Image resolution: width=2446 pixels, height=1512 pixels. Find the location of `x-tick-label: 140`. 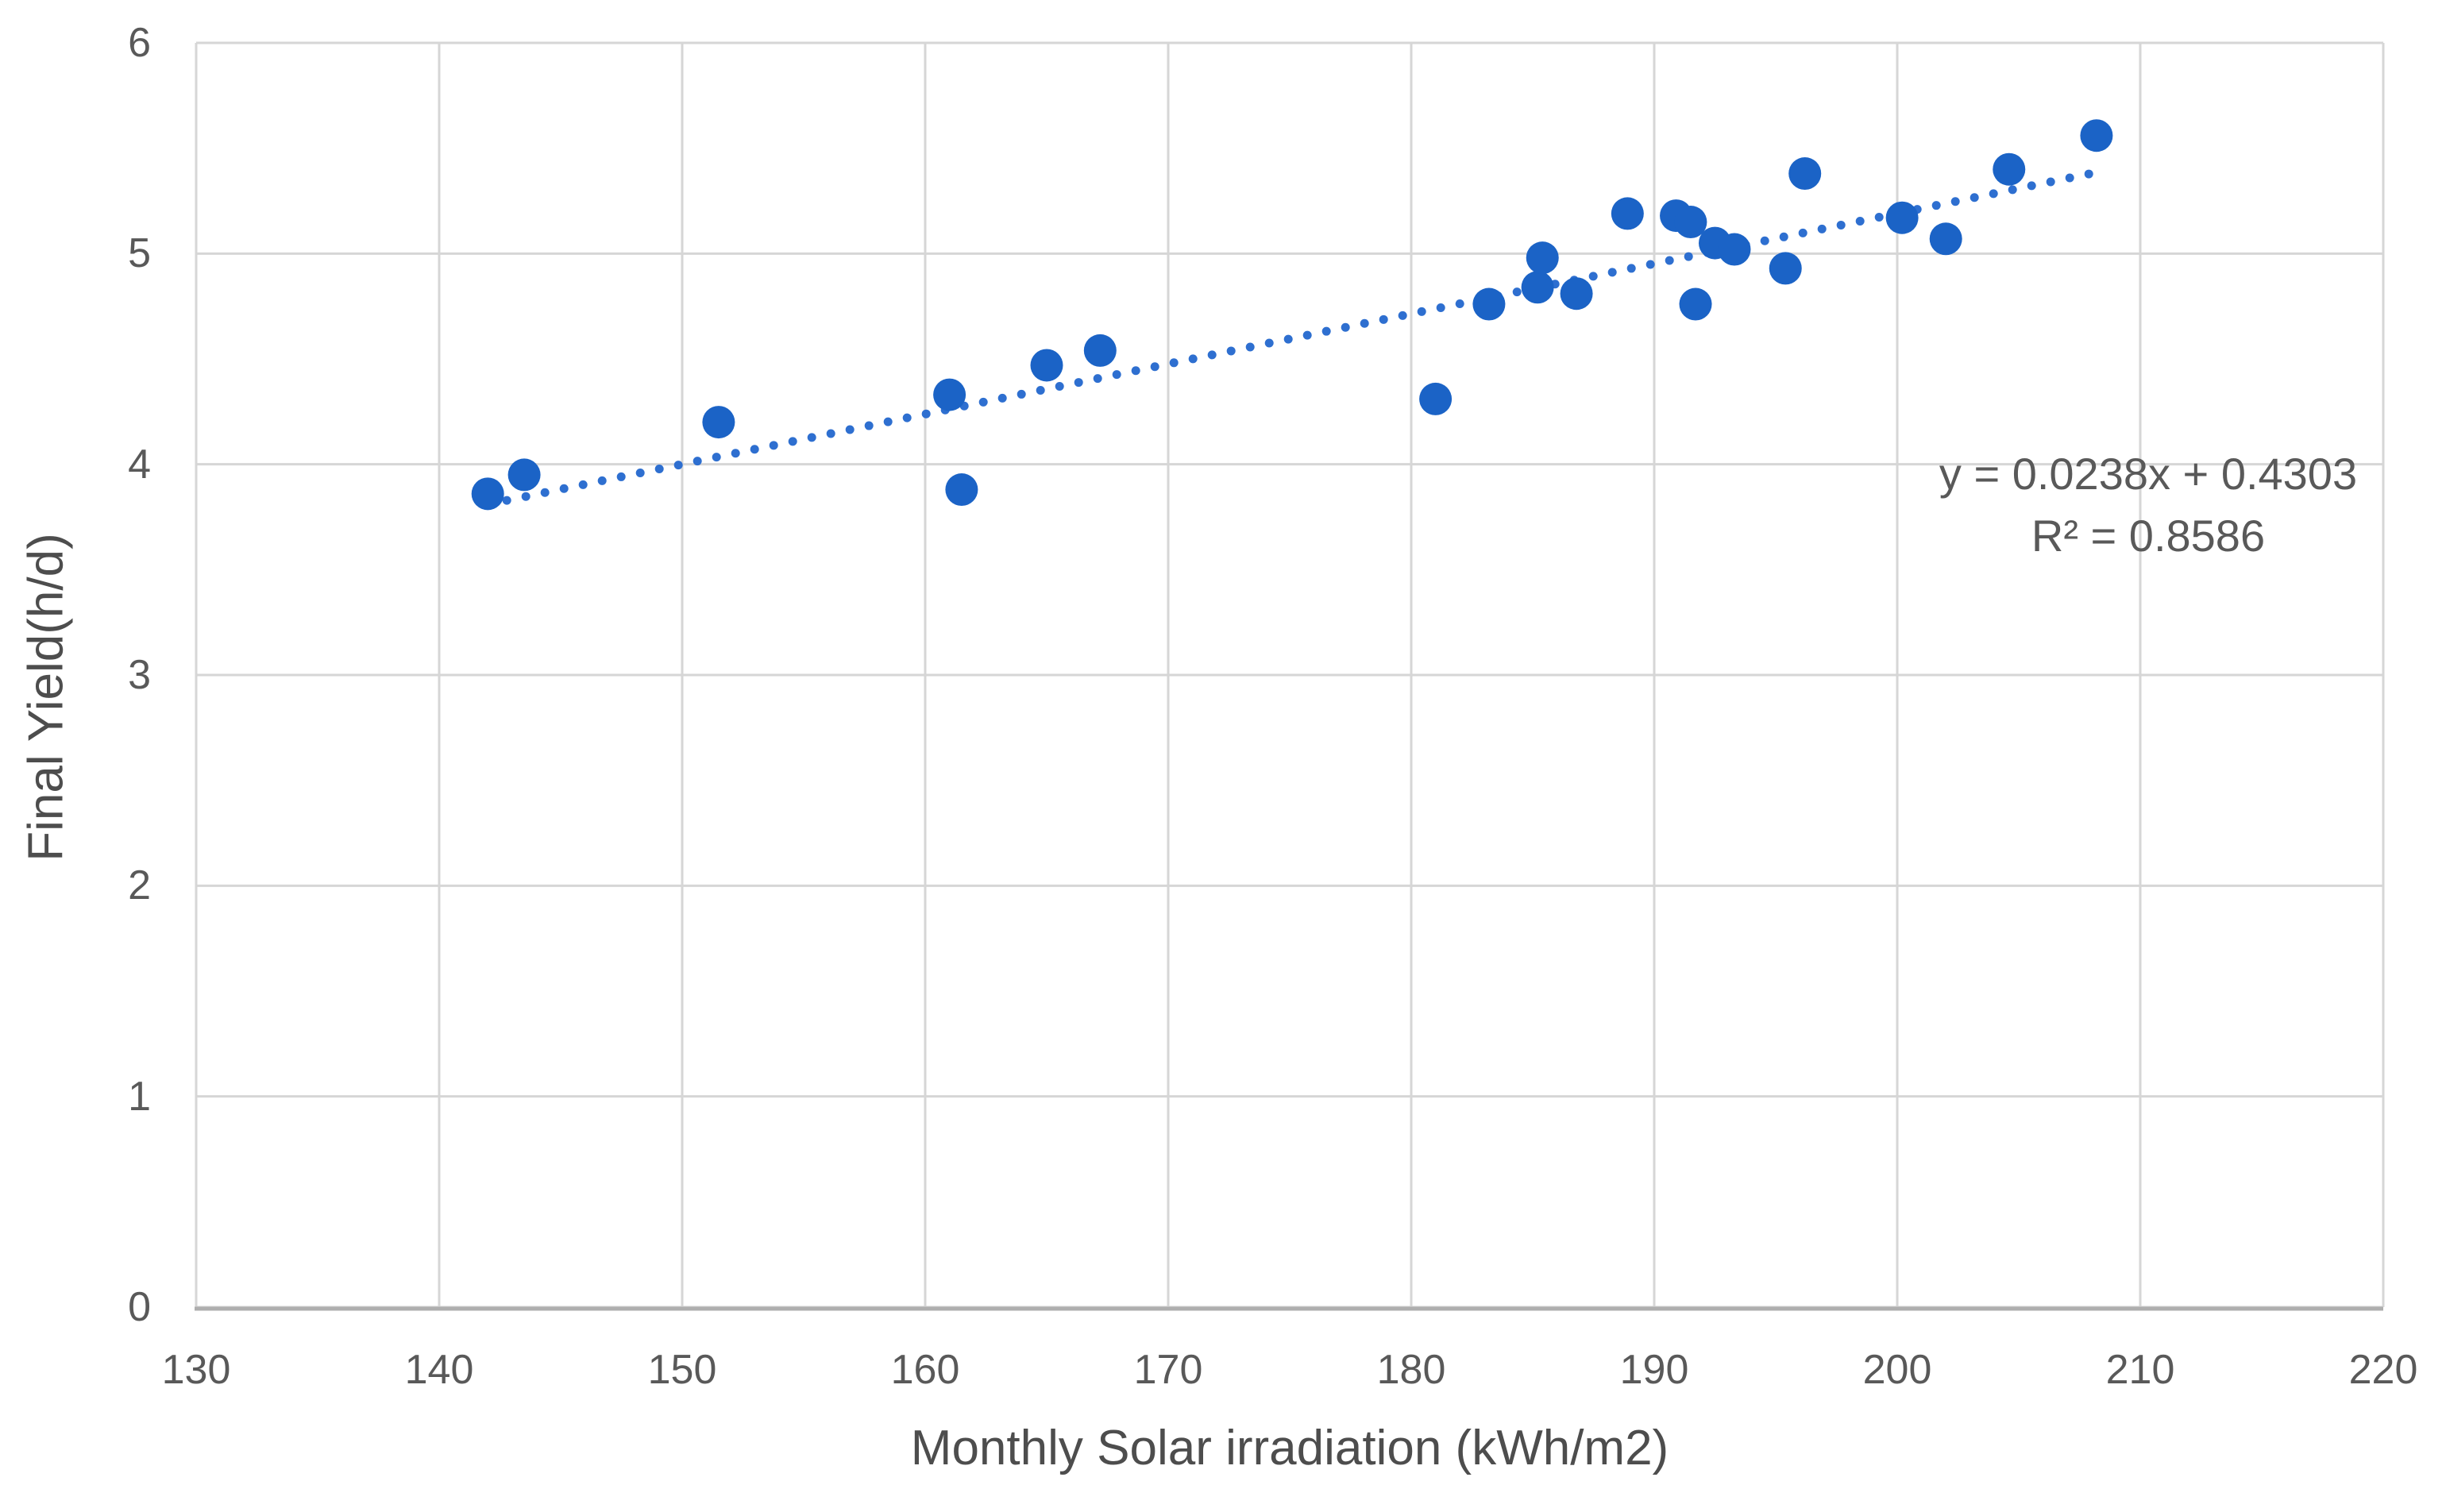

x-tick-label: 140 is located at coordinates (439, 1370).